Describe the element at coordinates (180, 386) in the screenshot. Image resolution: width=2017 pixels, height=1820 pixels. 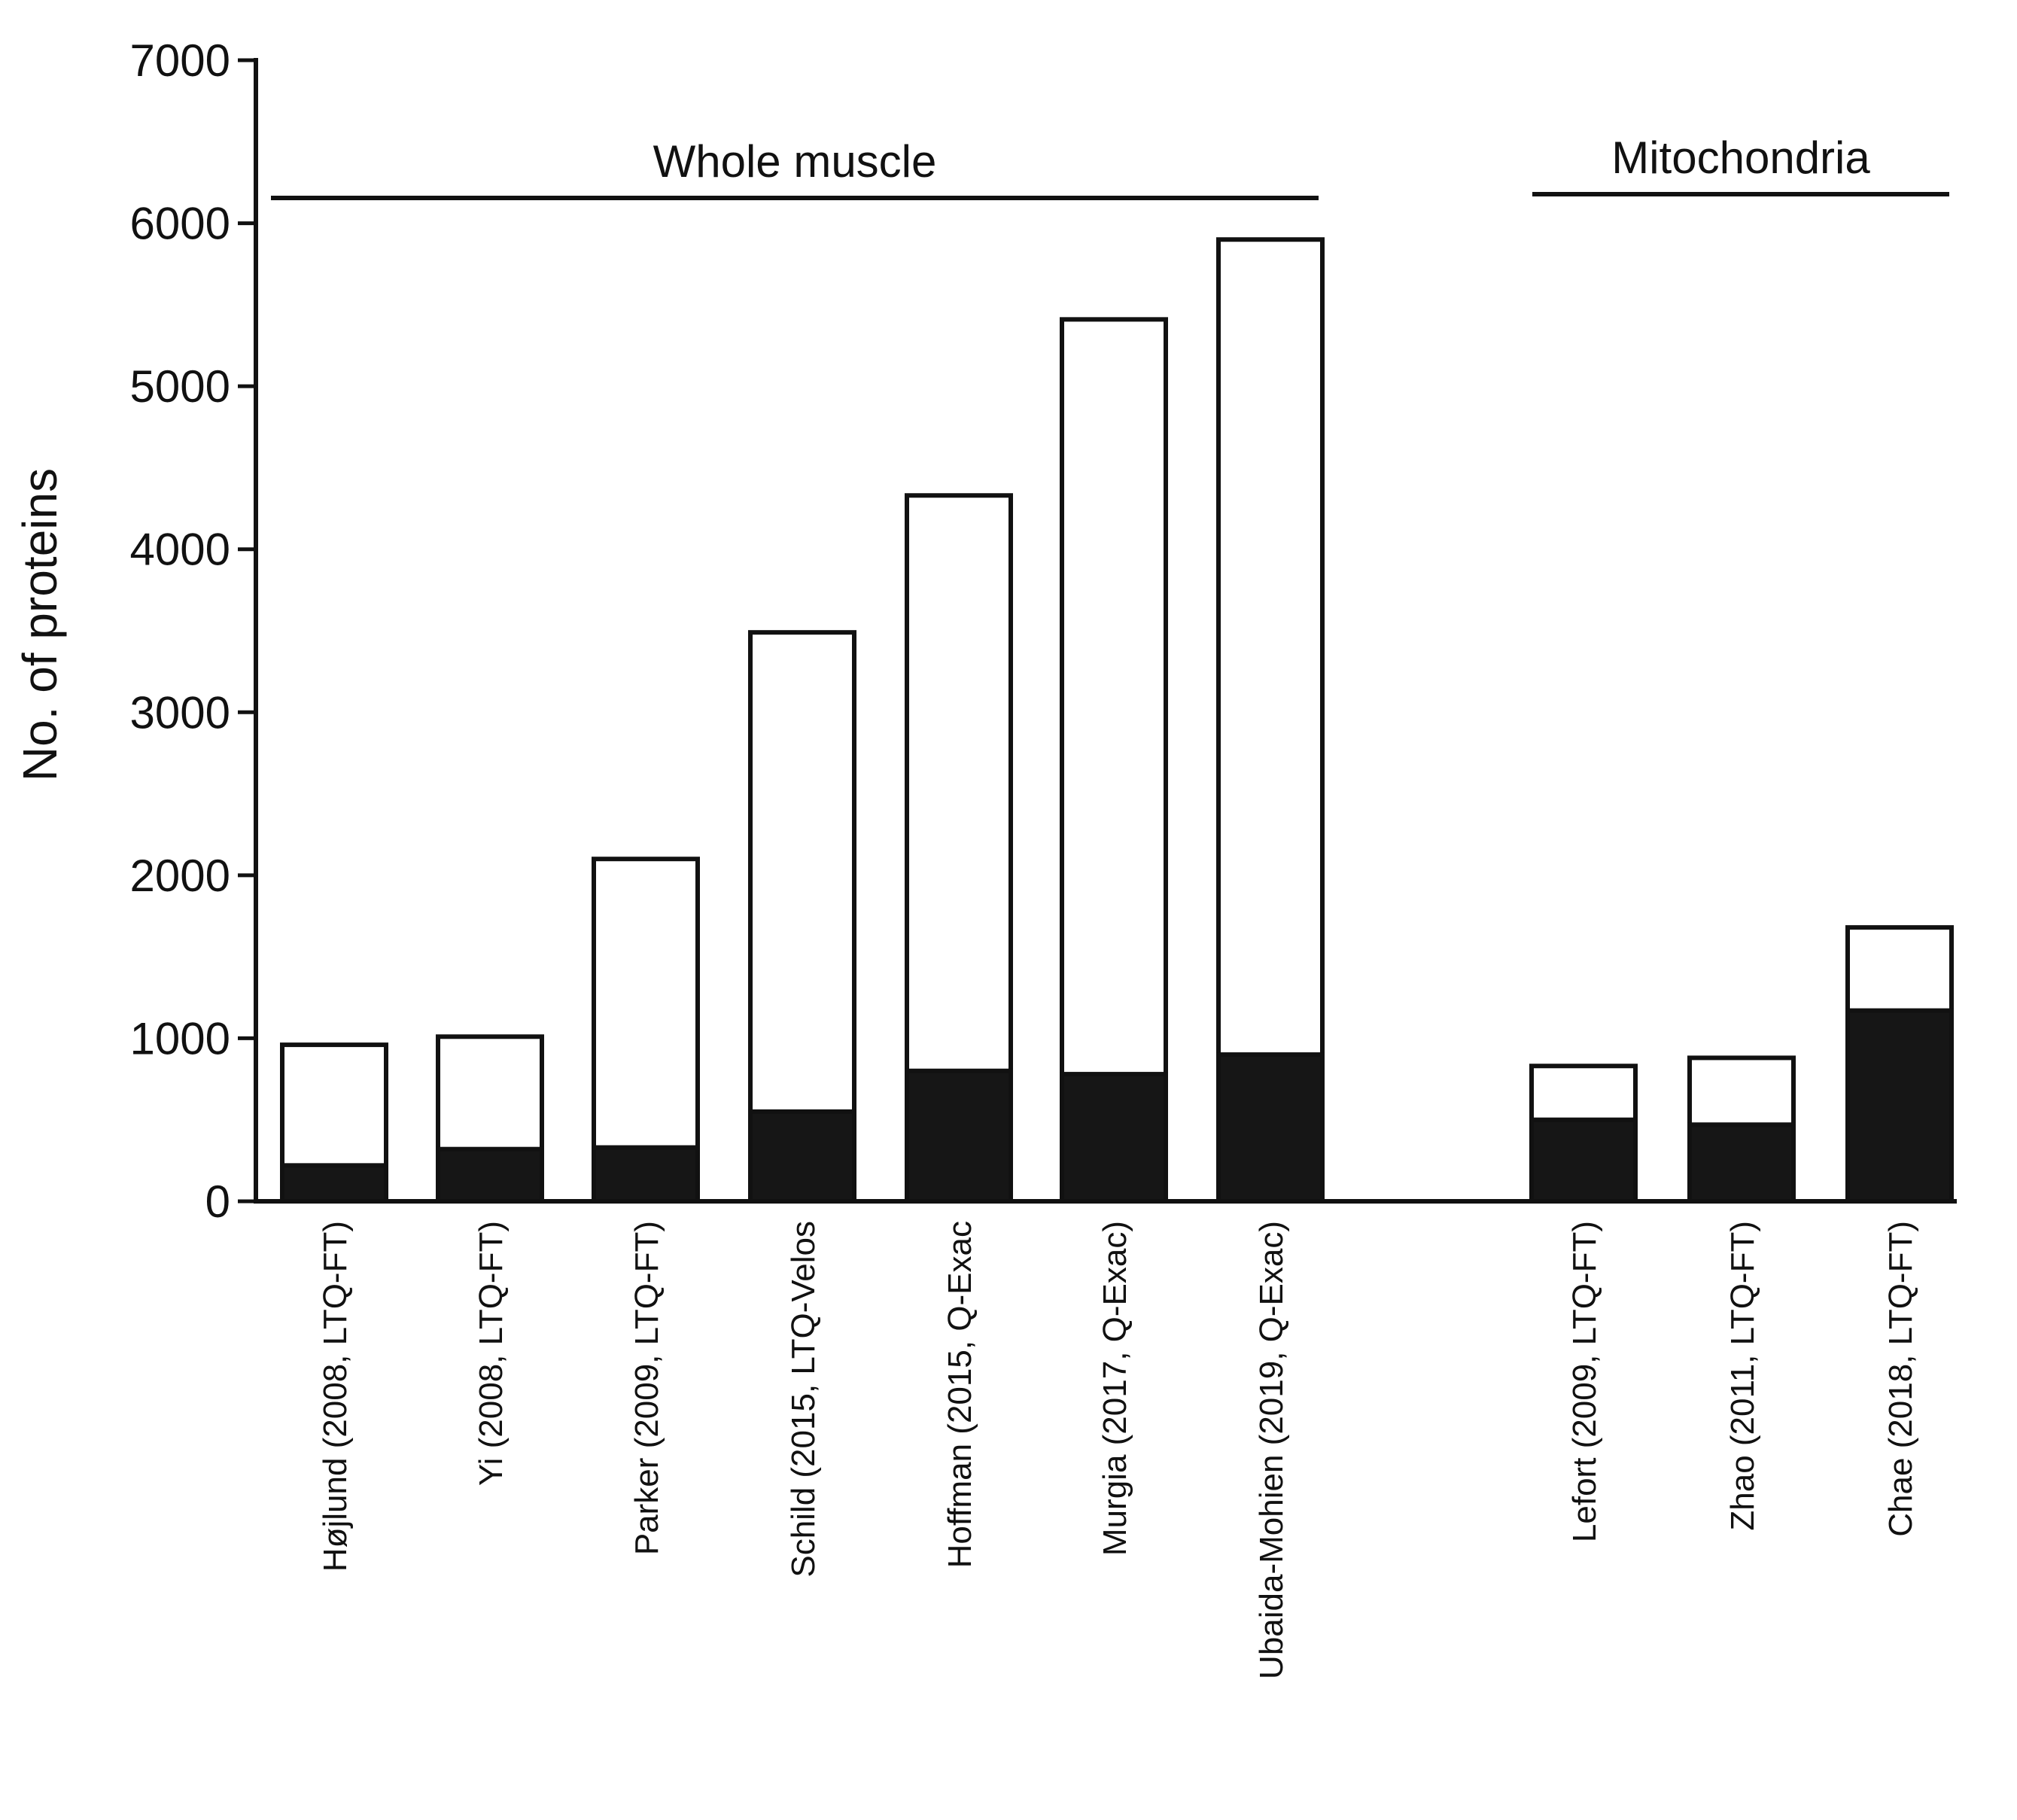
I see `y-tick-label: 5000` at that location.